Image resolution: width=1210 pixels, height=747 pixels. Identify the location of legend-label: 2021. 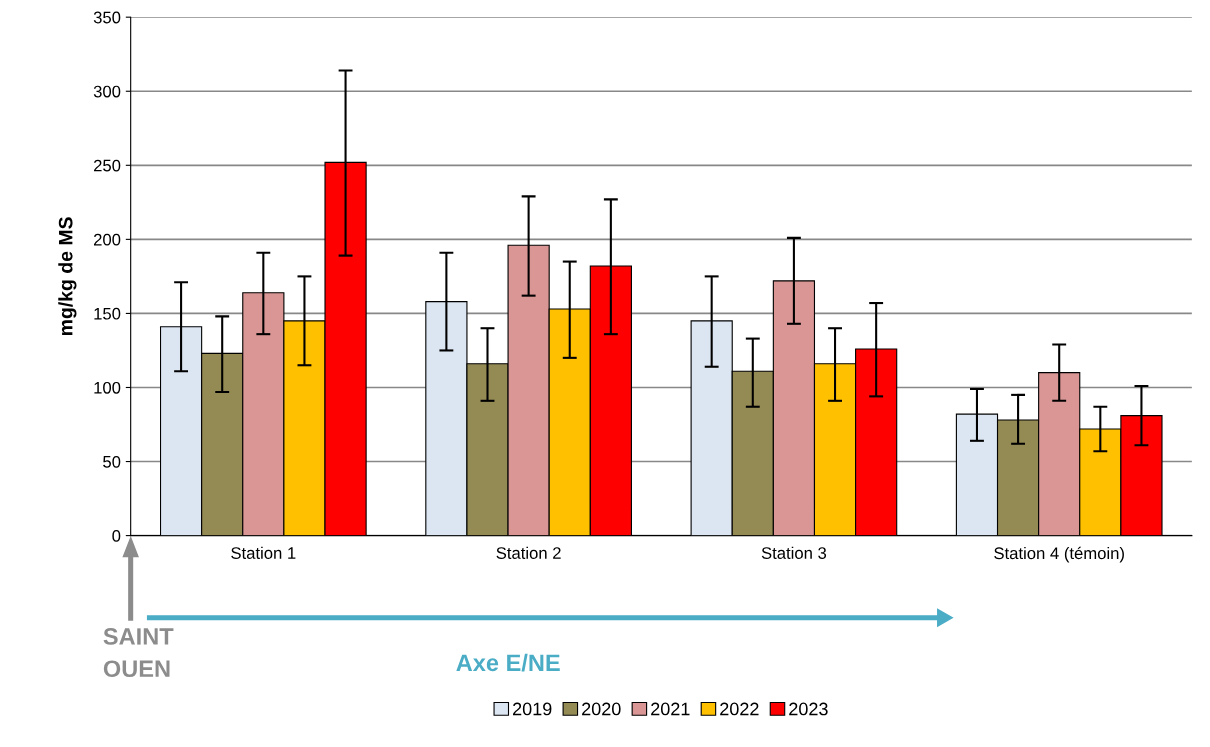
(670, 709).